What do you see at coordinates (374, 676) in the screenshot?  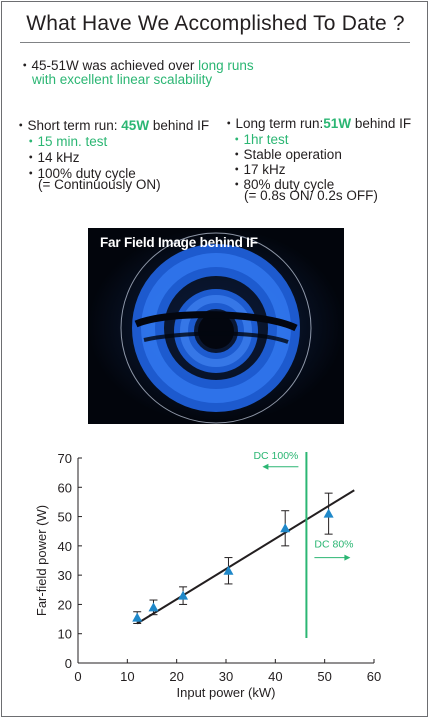 I see `x-tick-label: 60` at bounding box center [374, 676].